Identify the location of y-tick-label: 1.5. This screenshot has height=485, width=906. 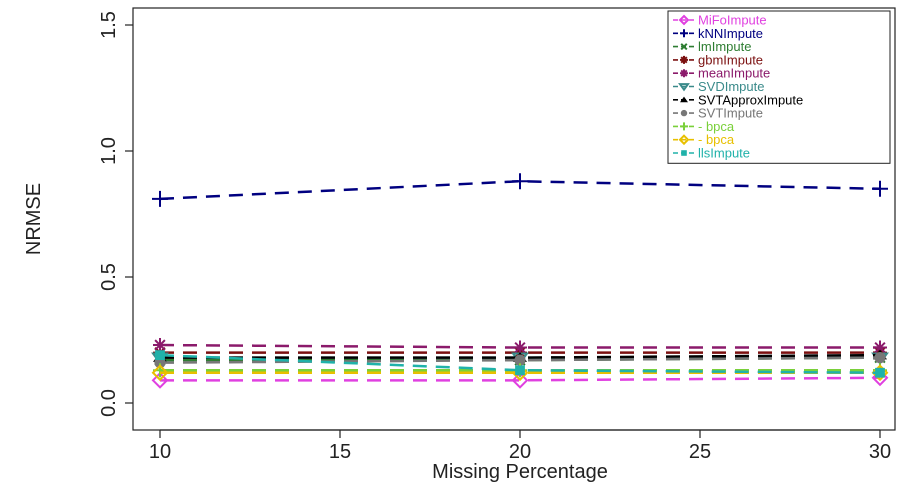
(109, 25).